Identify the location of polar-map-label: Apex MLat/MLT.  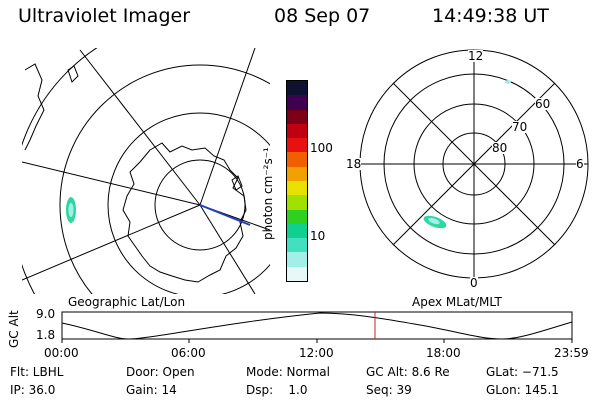
(457, 302).